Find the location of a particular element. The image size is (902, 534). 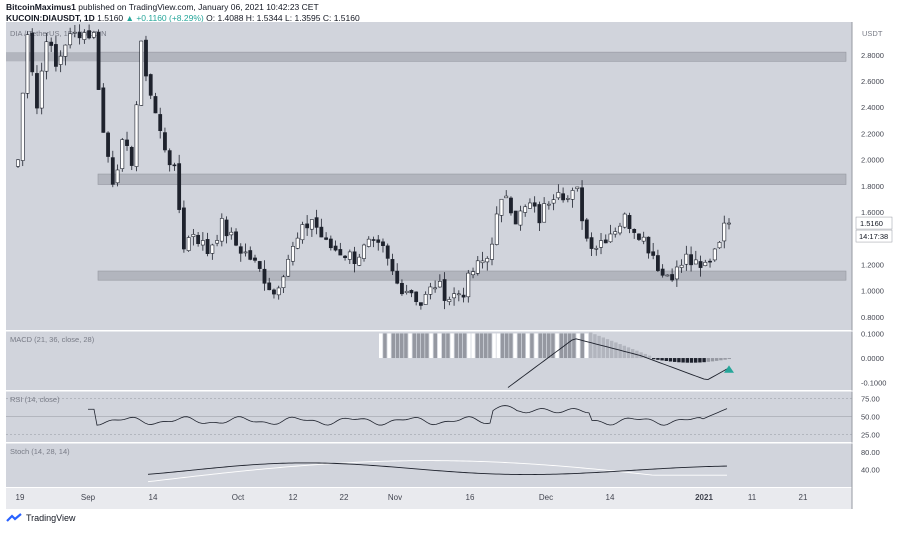

price-change: ▲ +0.1160 (+8.29%) is located at coordinates (164, 18).